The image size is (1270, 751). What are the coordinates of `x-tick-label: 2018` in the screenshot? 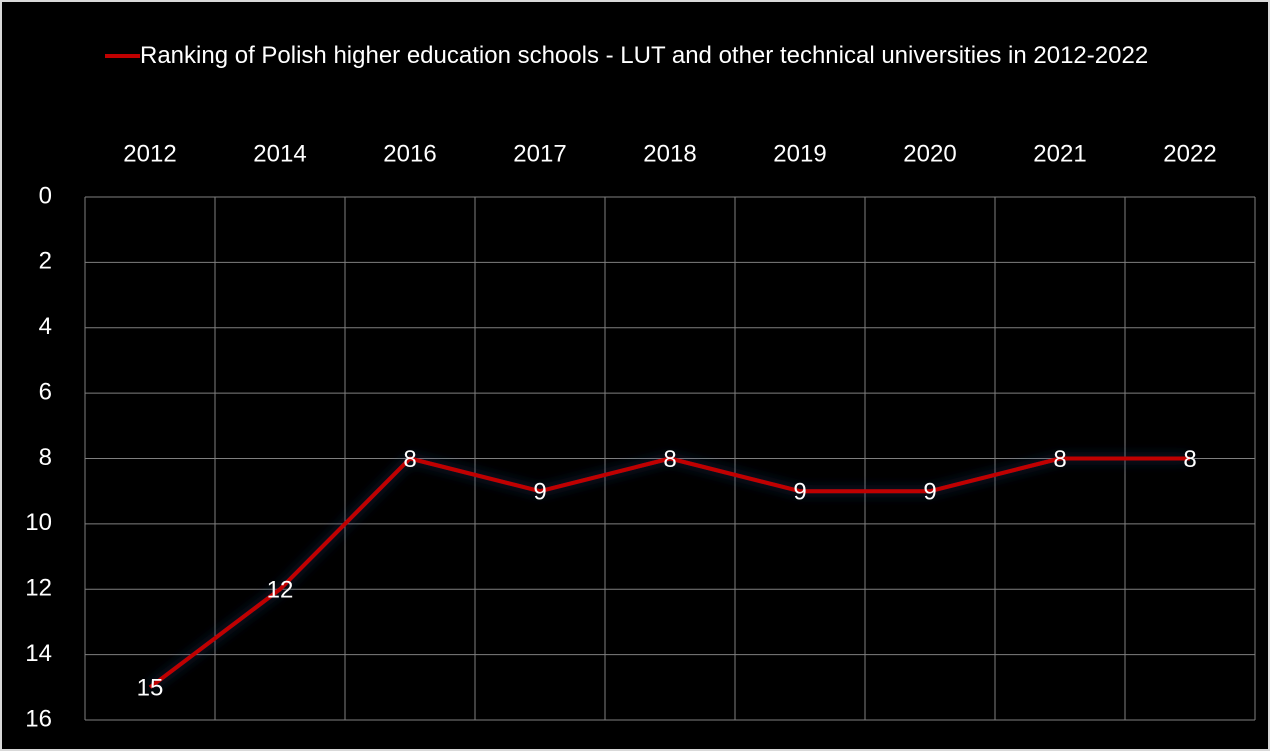 It's located at (669, 153).